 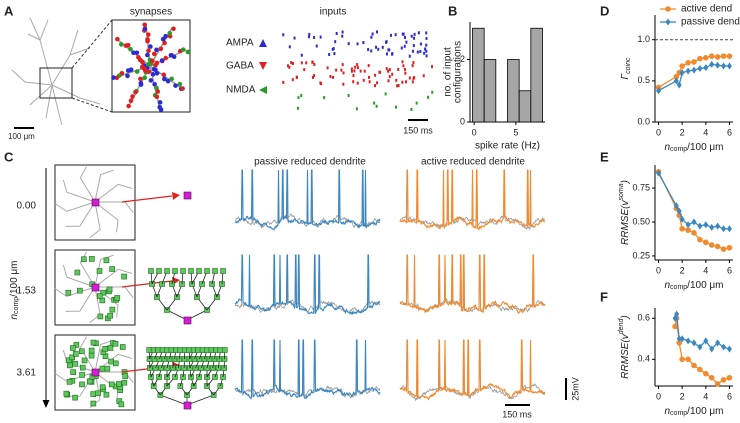 What do you see at coordinates (141, 287) in the screenshot?
I see `reduction-illustration` at bounding box center [141, 287].